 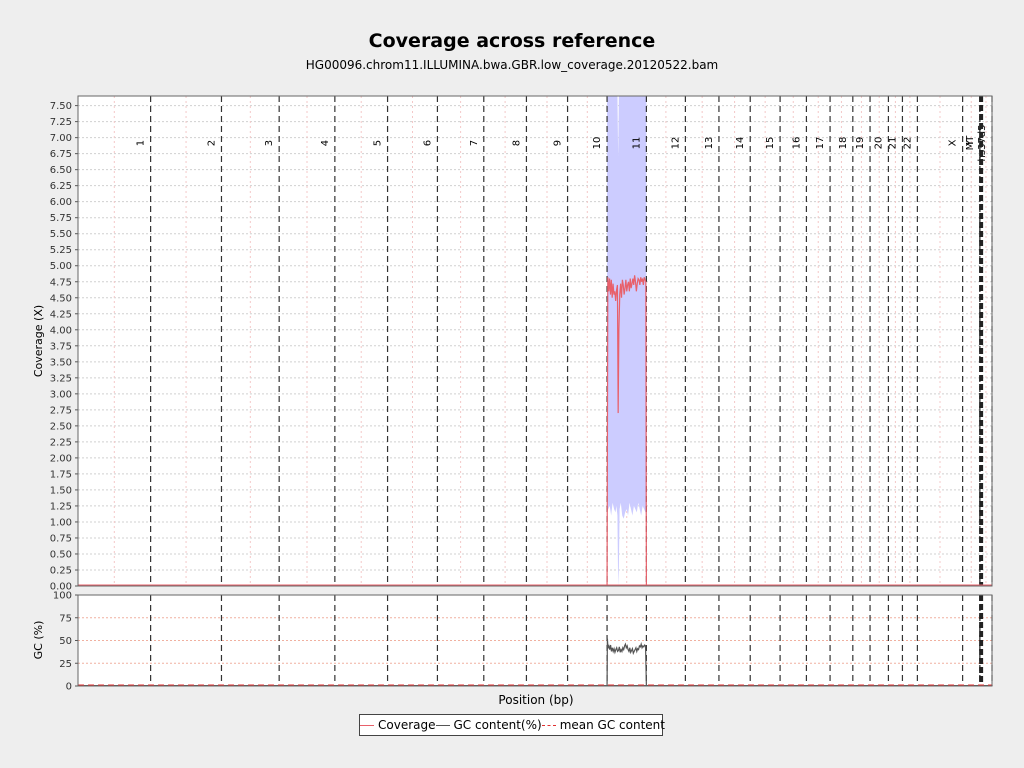 What do you see at coordinates (269, 143) in the screenshot?
I see `chromosome-label: 3` at bounding box center [269, 143].